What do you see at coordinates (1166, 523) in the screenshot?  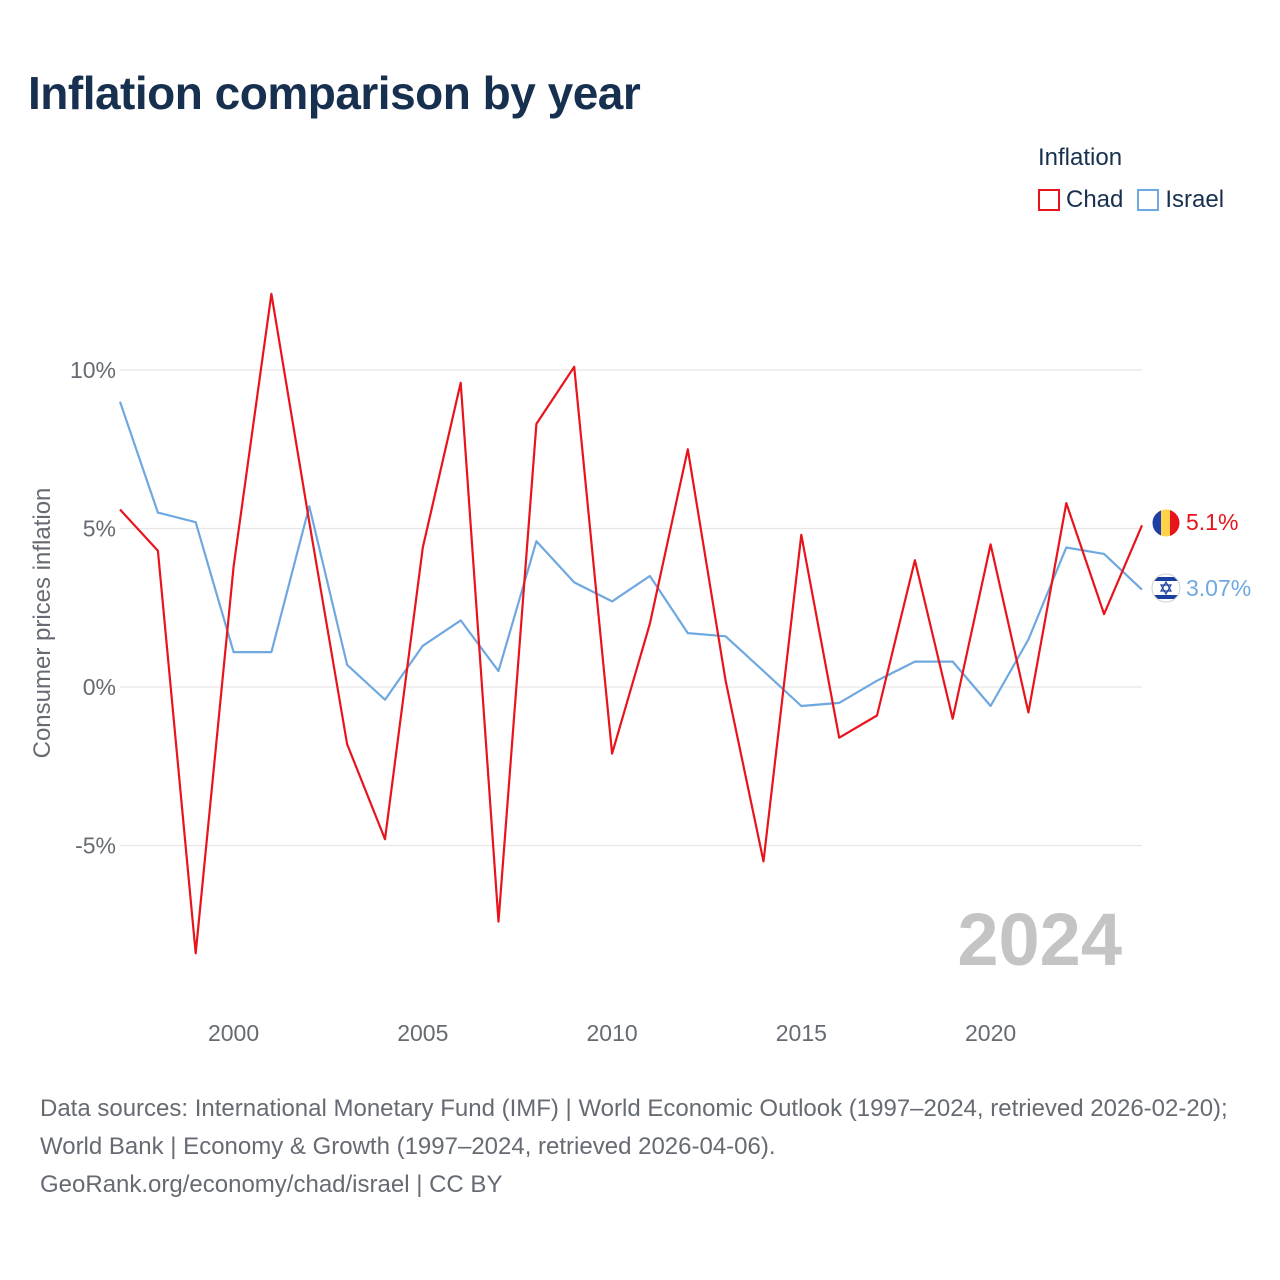 I see `chad-flag-icon` at bounding box center [1166, 523].